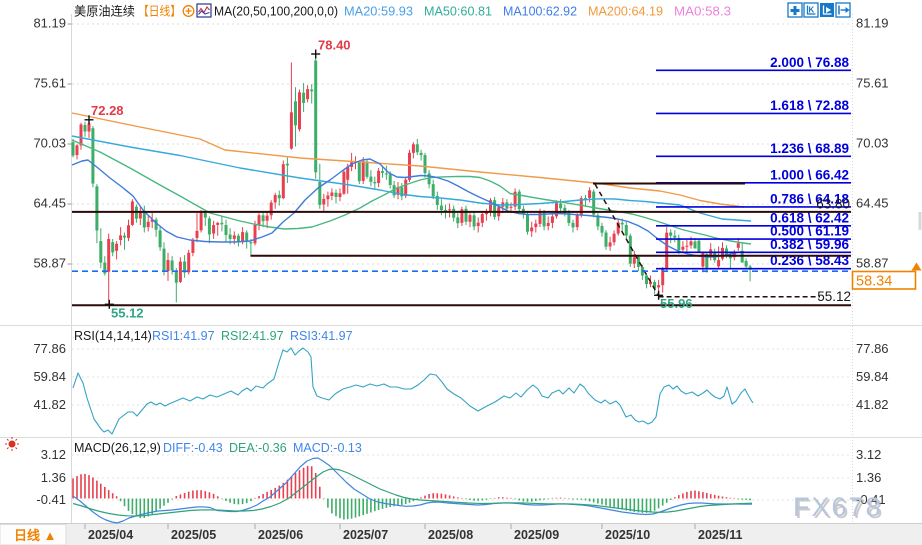 The width and height of the screenshot is (922, 545). Describe the element at coordinates (321, 336) in the screenshot. I see `svg-text: RSI3:41.97` at that location.